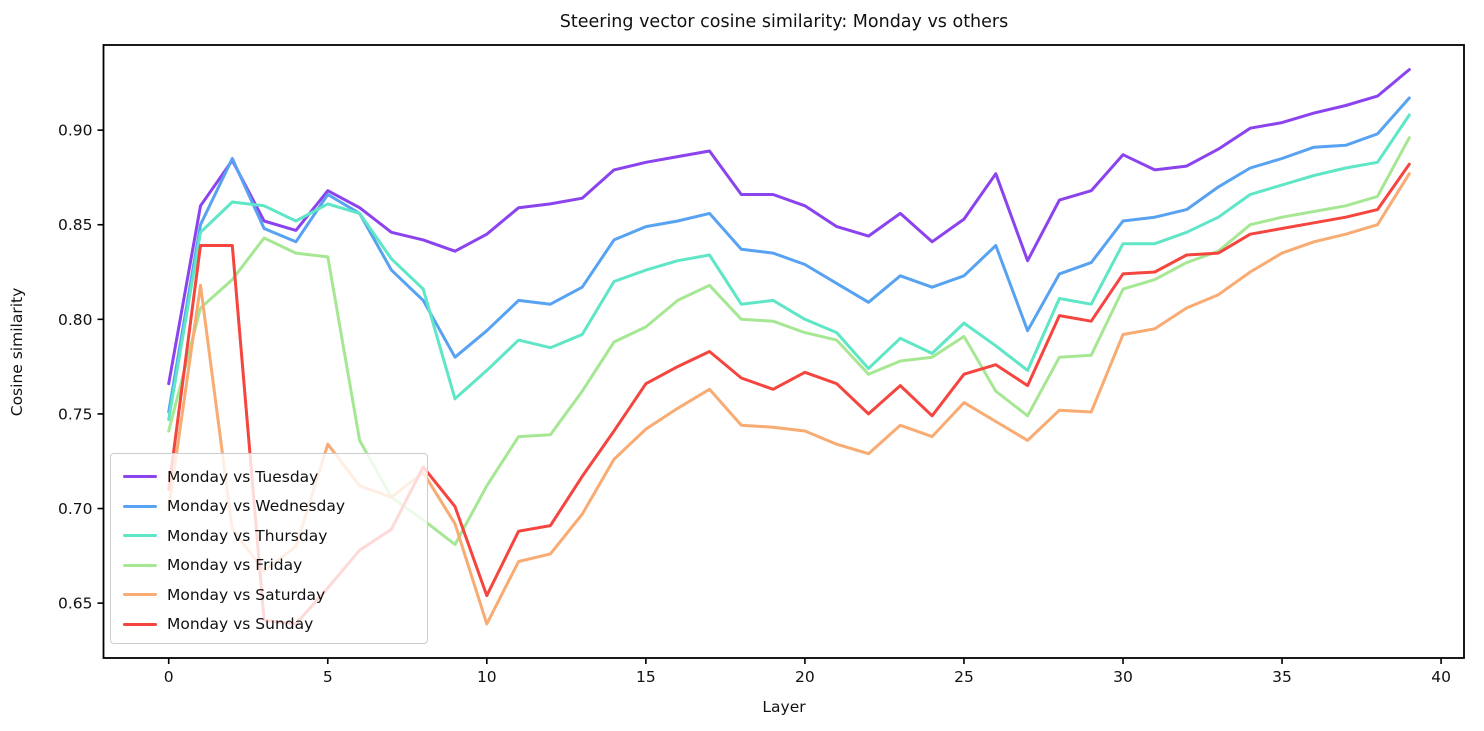  What do you see at coordinates (75, 320) in the screenshot?
I see `y-tick-label: 0.80` at bounding box center [75, 320].